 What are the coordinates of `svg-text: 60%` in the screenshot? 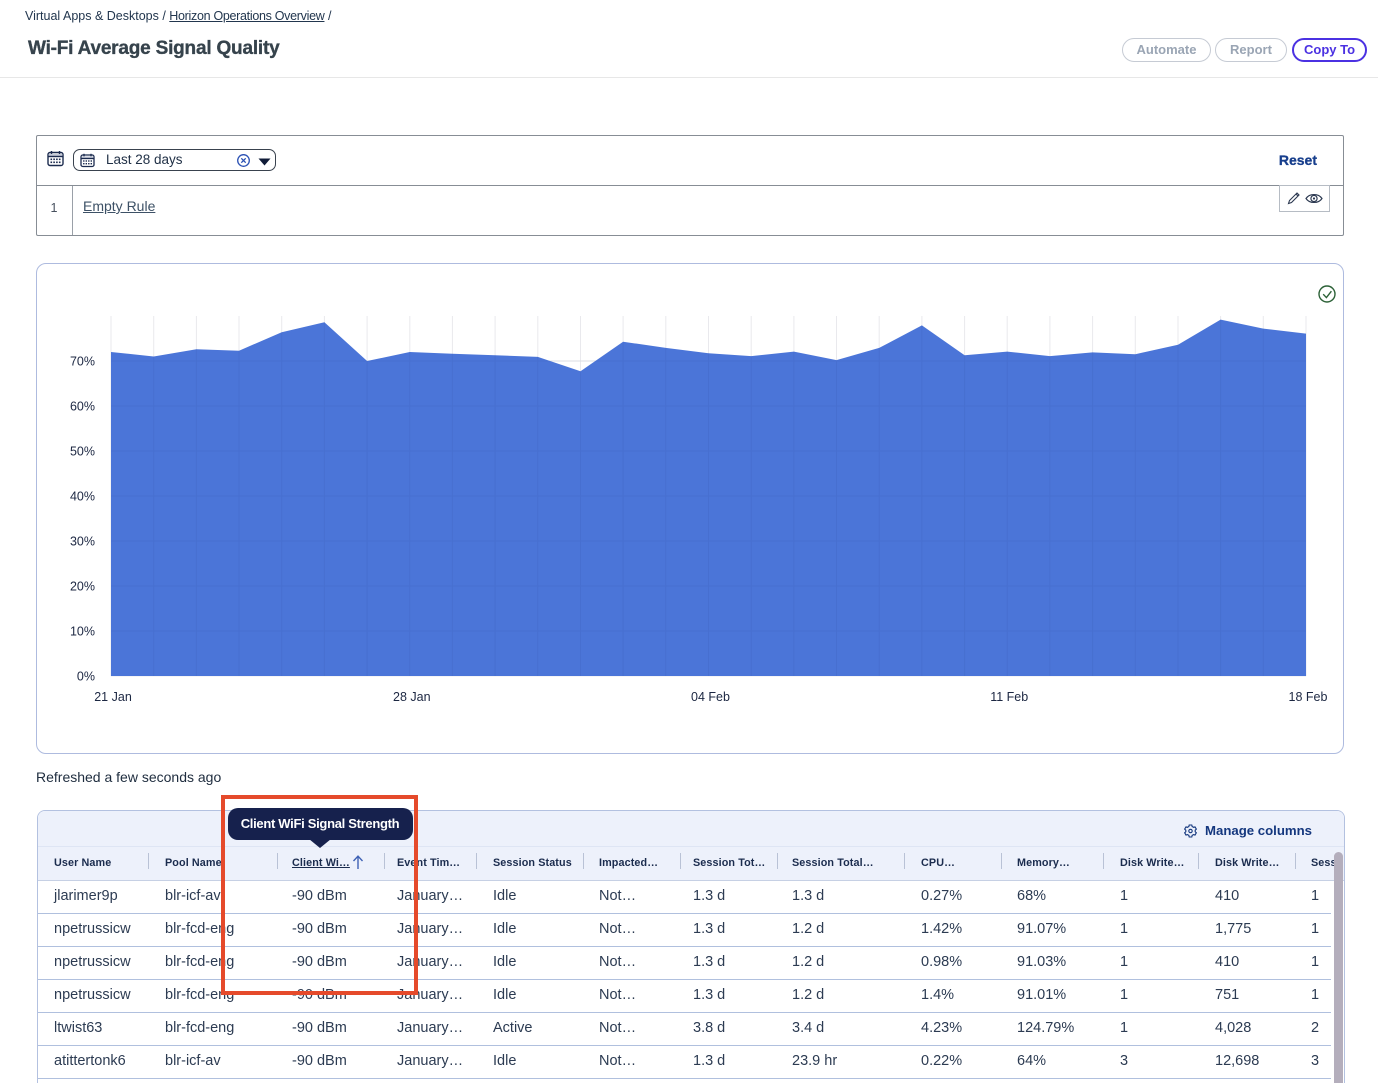 It's located at (82, 407).